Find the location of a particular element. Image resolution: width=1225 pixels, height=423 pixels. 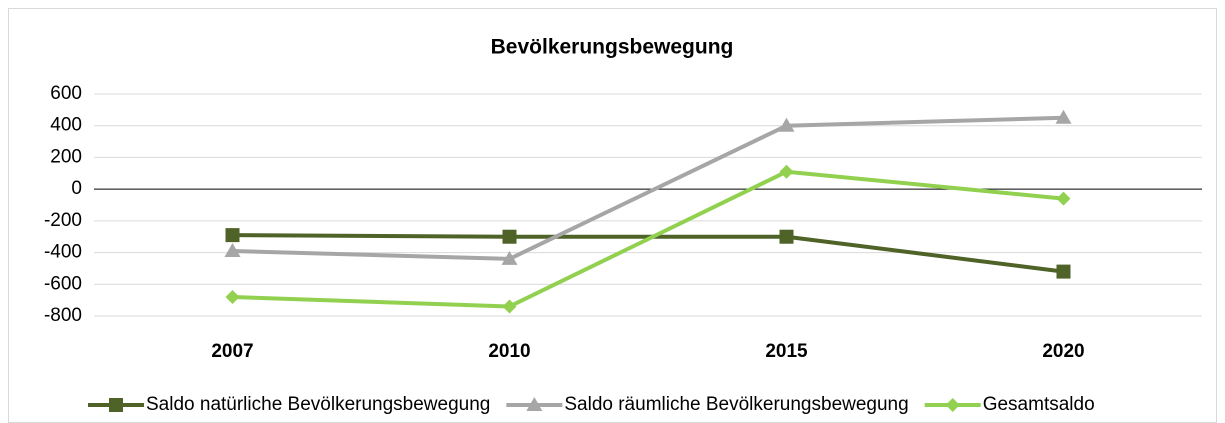

y-tick-label: -600 is located at coordinates (63, 283).